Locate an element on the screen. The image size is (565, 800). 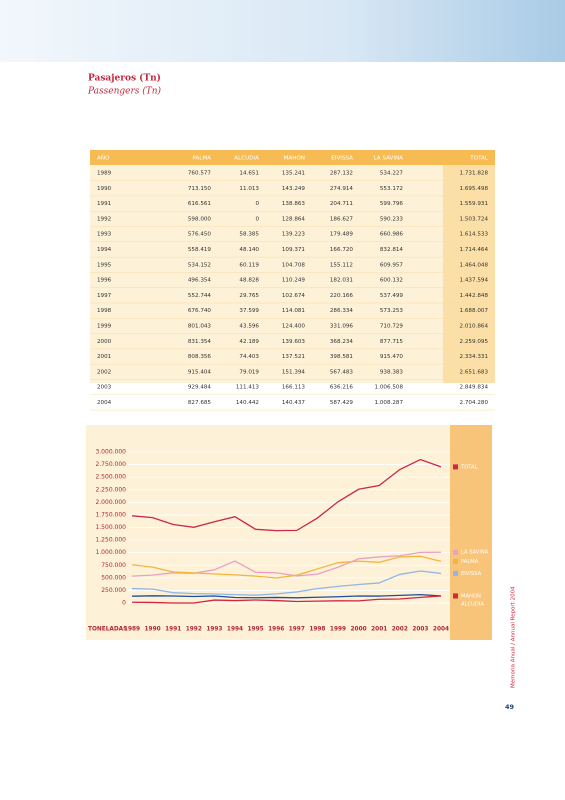
table-header: EIVISSA is located at coordinates (342, 159).